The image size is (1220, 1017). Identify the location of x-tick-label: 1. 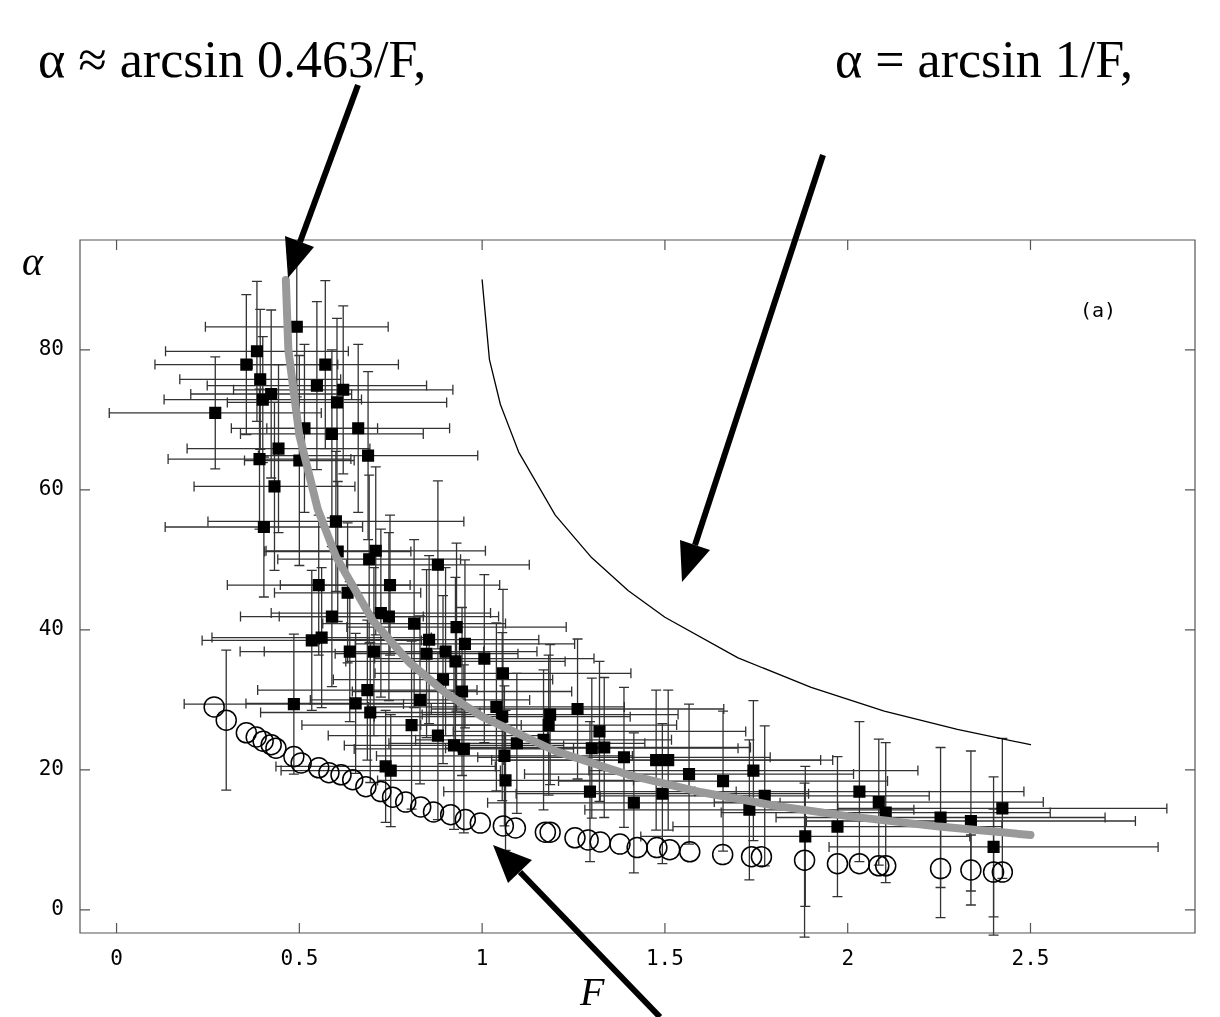
(482, 958).